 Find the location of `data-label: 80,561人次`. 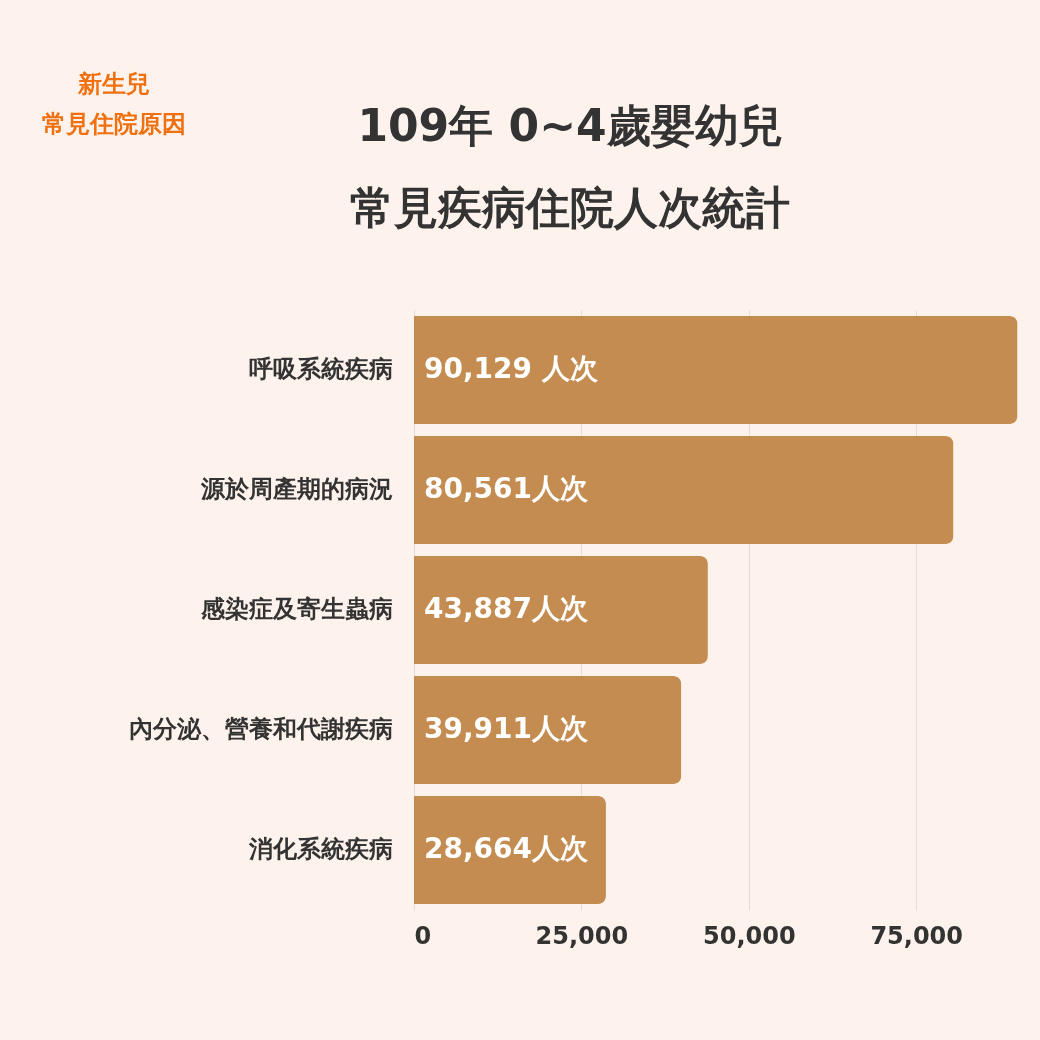

data-label: 80,561人次 is located at coordinates (507, 488).